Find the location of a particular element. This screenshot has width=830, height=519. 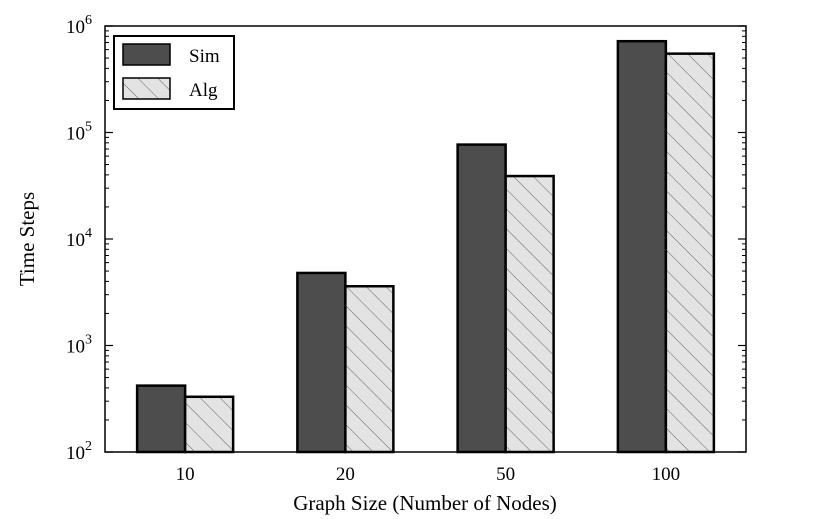

y-tick-label: 10⁶ is located at coordinates (79, 25).